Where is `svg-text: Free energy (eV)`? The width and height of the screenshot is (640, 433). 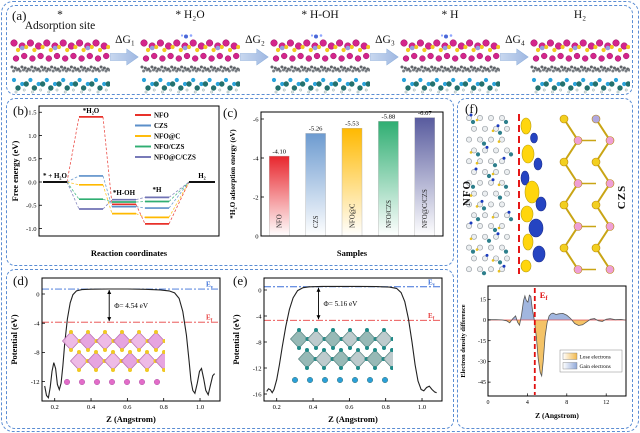
svg-text: Free energy (eV) is located at coordinates (15, 170).